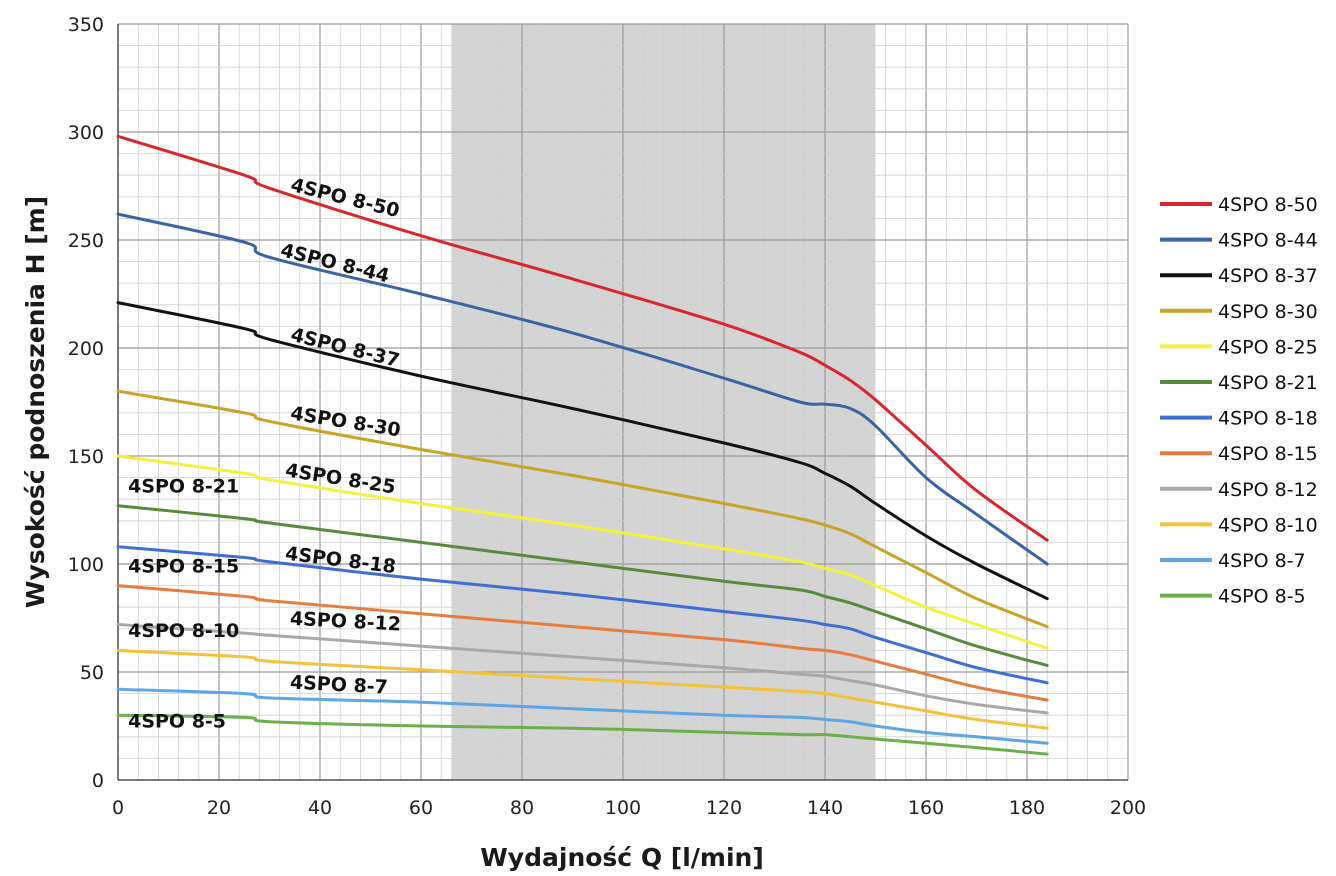 This screenshot has height=876, width=1336. What do you see at coordinates (622, 857) in the screenshot?
I see `x-axis-title: Wydajność Q [l/min]` at bounding box center [622, 857].